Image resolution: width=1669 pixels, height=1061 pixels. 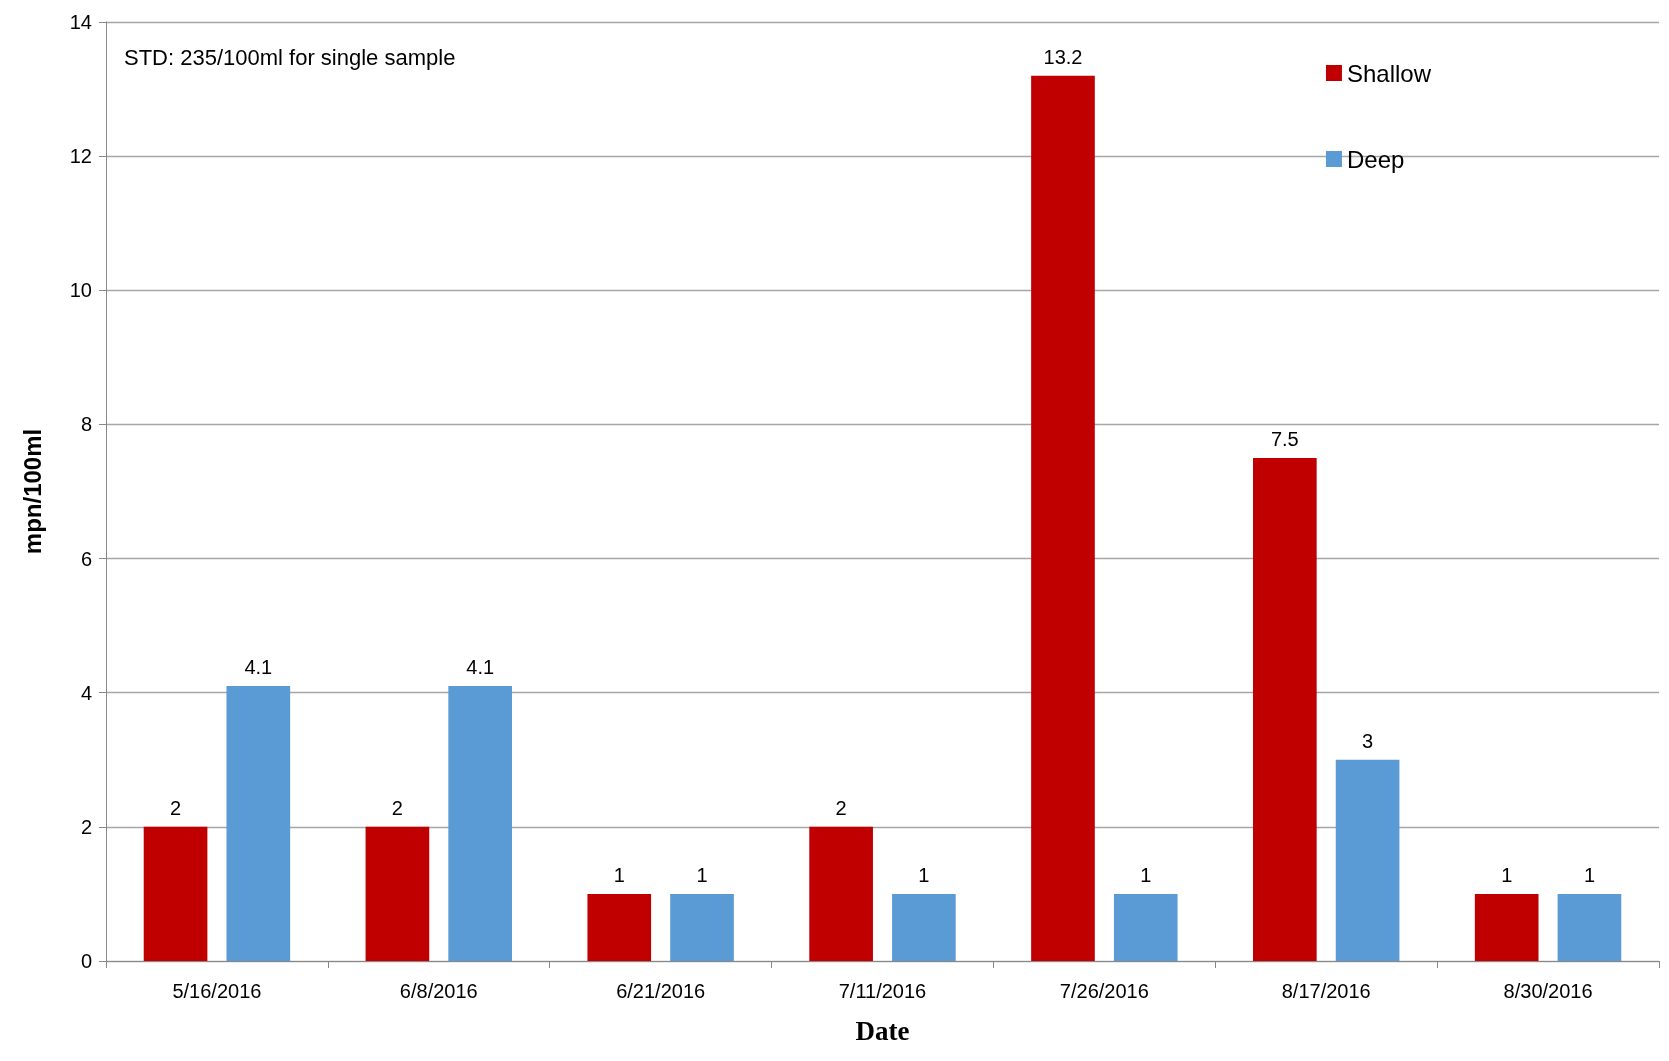 What do you see at coordinates (882, 991) in the screenshot?
I see `x-tick-label: 7/11/2016` at bounding box center [882, 991].